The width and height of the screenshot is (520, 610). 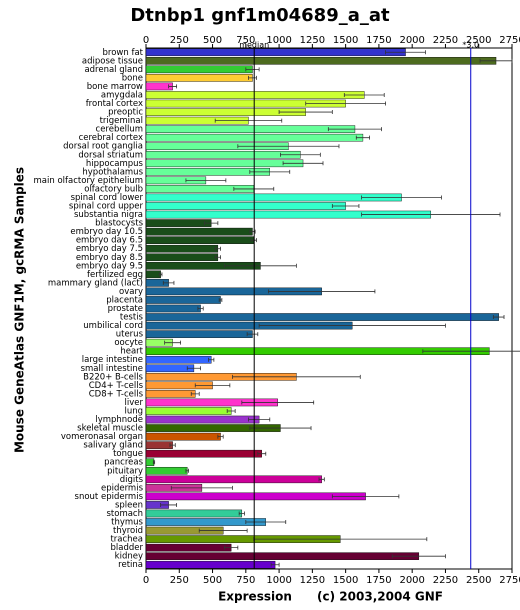 What do you see at coordinates (130, 565) in the screenshot?
I see `category-label: retina` at bounding box center [130, 565].